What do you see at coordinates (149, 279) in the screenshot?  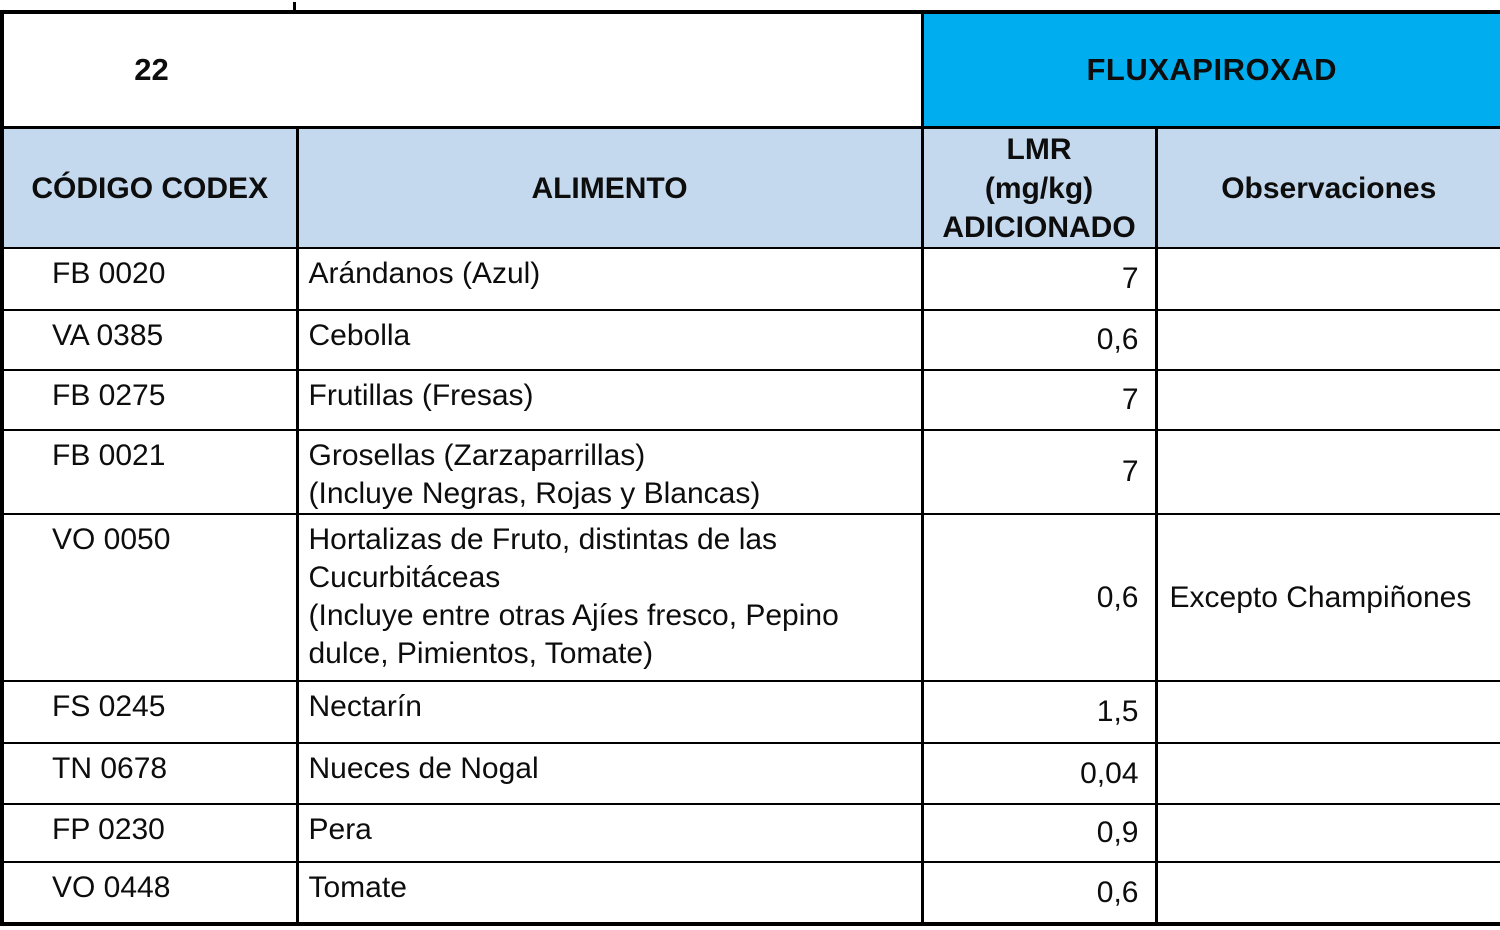 I see `codex-code-cell: FB 0020` at bounding box center [149, 279].